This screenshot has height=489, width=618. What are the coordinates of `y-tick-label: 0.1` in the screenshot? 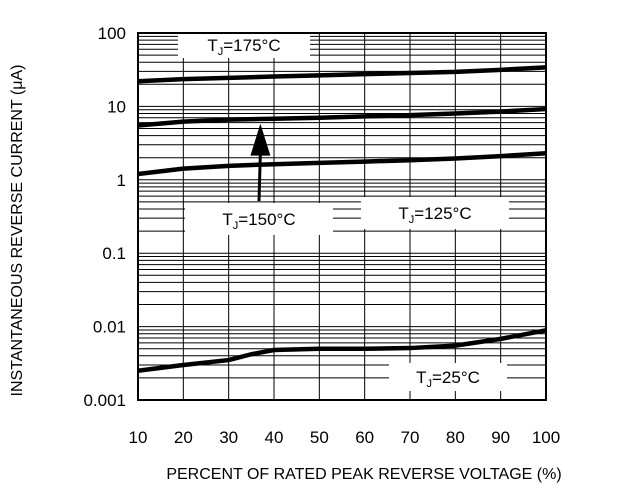 It's located at (114, 253).